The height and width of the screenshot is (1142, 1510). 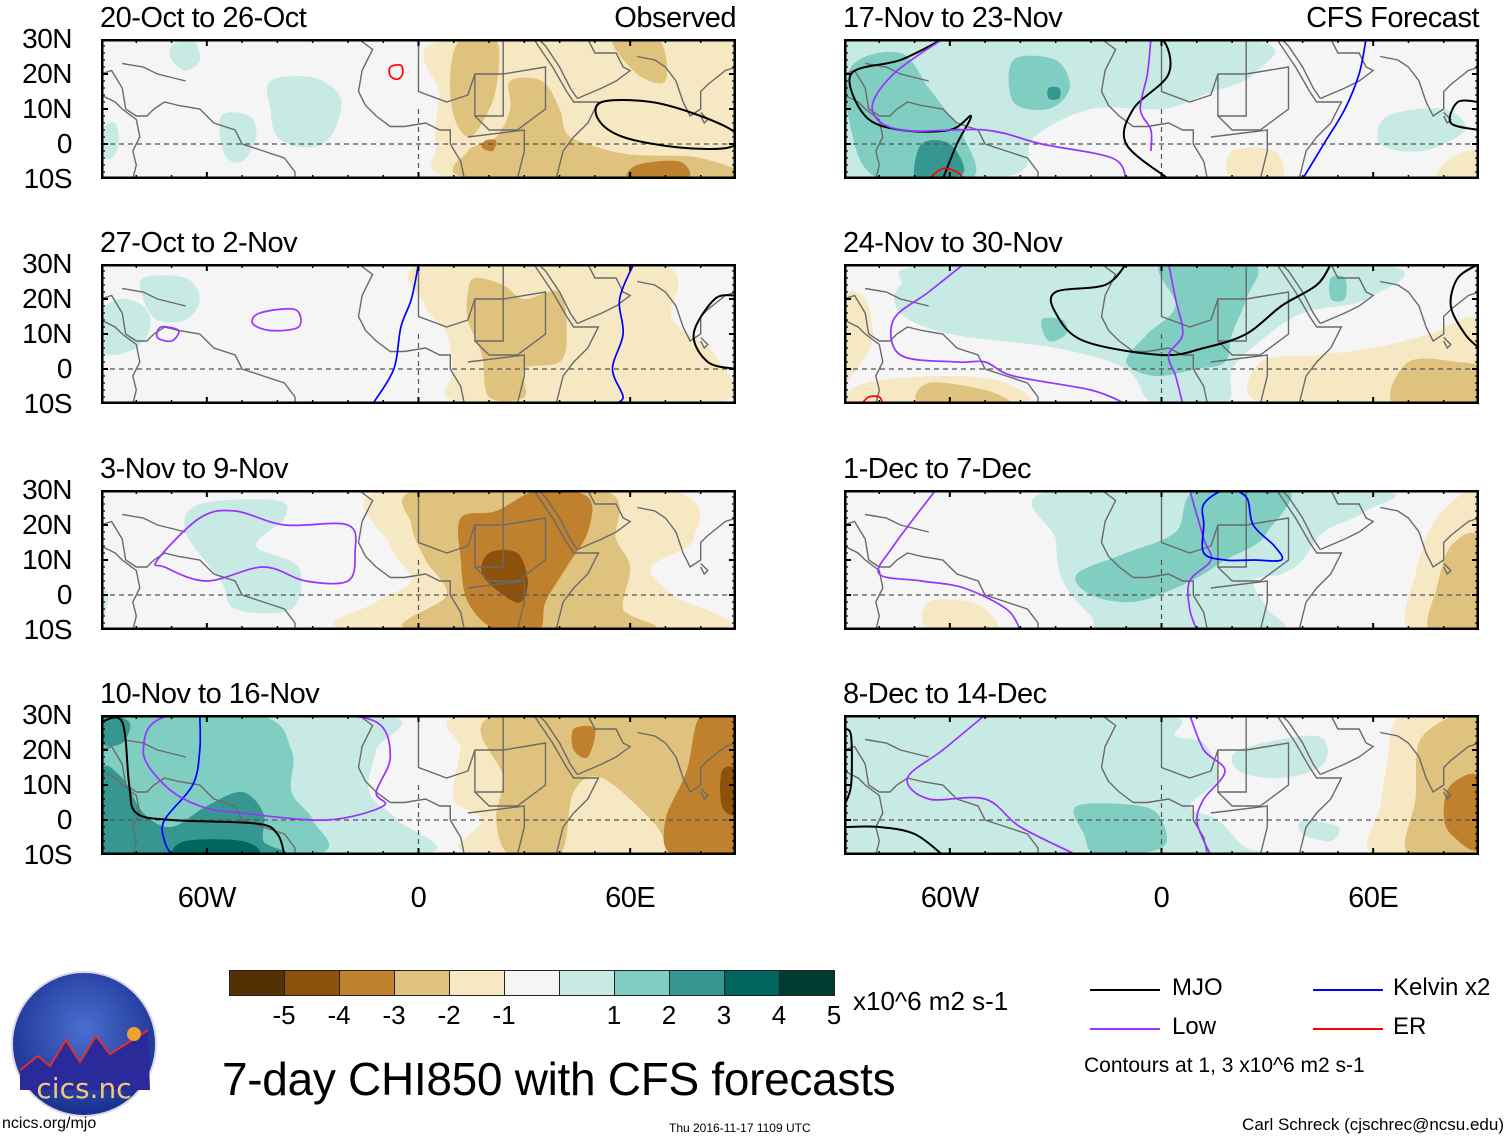 What do you see at coordinates (953, 18) in the screenshot?
I see `panel-title: 17-Nov to 23-Nov` at bounding box center [953, 18].